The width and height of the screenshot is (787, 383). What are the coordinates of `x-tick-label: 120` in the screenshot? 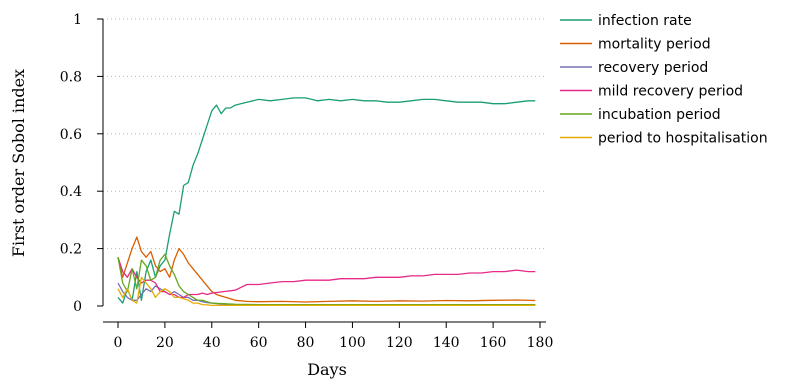 It's located at (399, 343).